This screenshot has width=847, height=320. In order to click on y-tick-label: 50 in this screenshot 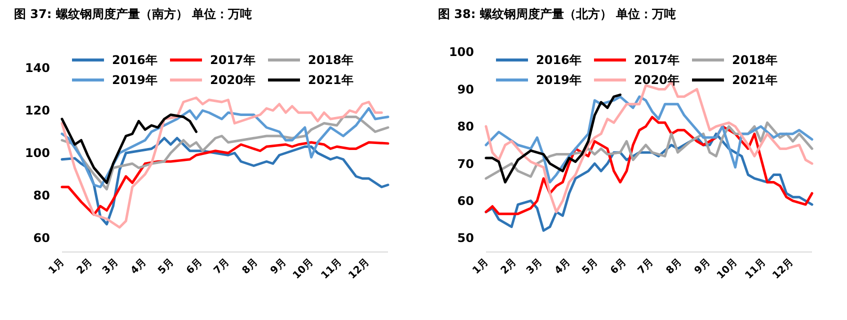, I will do `click(465, 238)`.